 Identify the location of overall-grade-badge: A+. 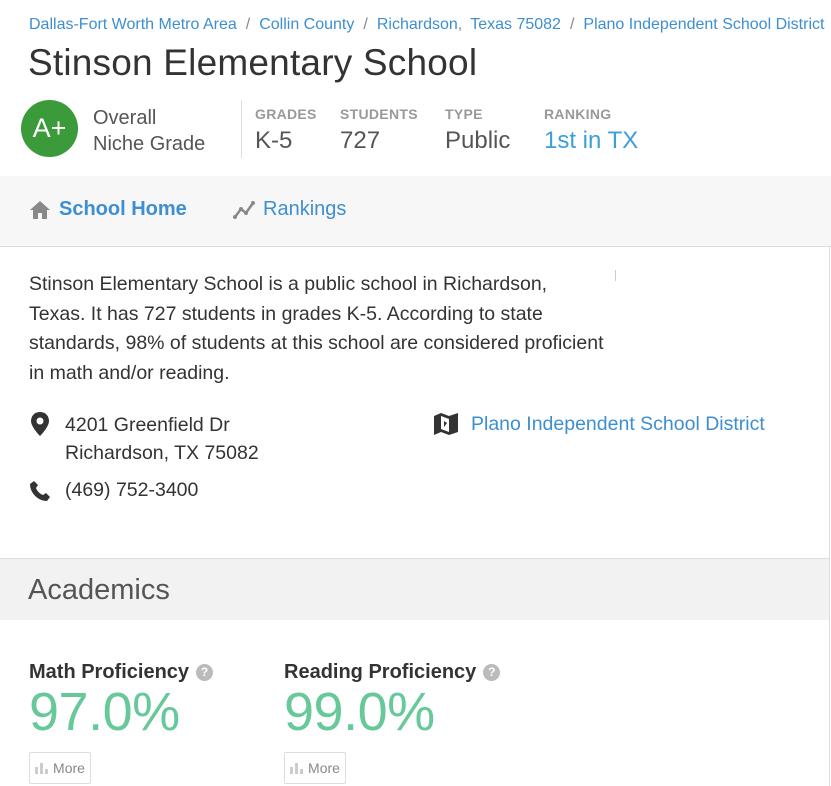
(49, 128).